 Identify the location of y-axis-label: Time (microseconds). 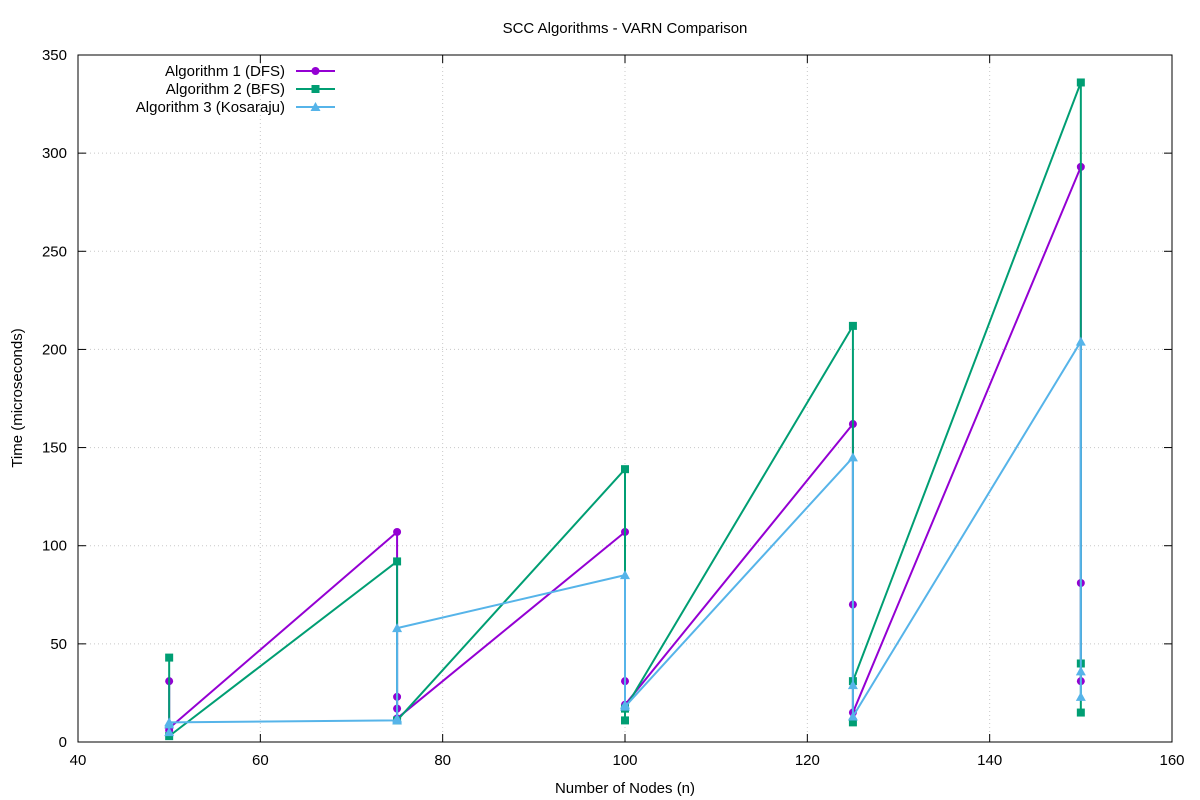
(17, 397).